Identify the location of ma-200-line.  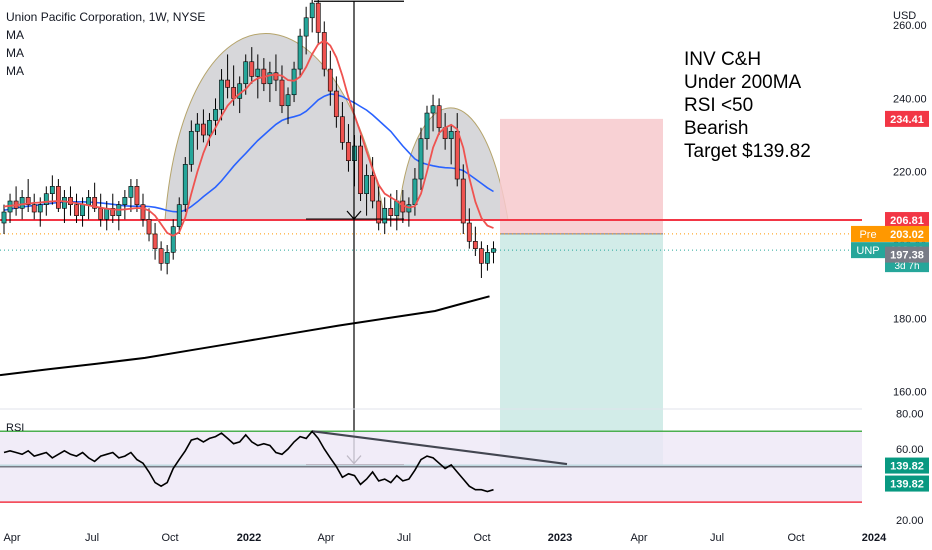
(245, 336).